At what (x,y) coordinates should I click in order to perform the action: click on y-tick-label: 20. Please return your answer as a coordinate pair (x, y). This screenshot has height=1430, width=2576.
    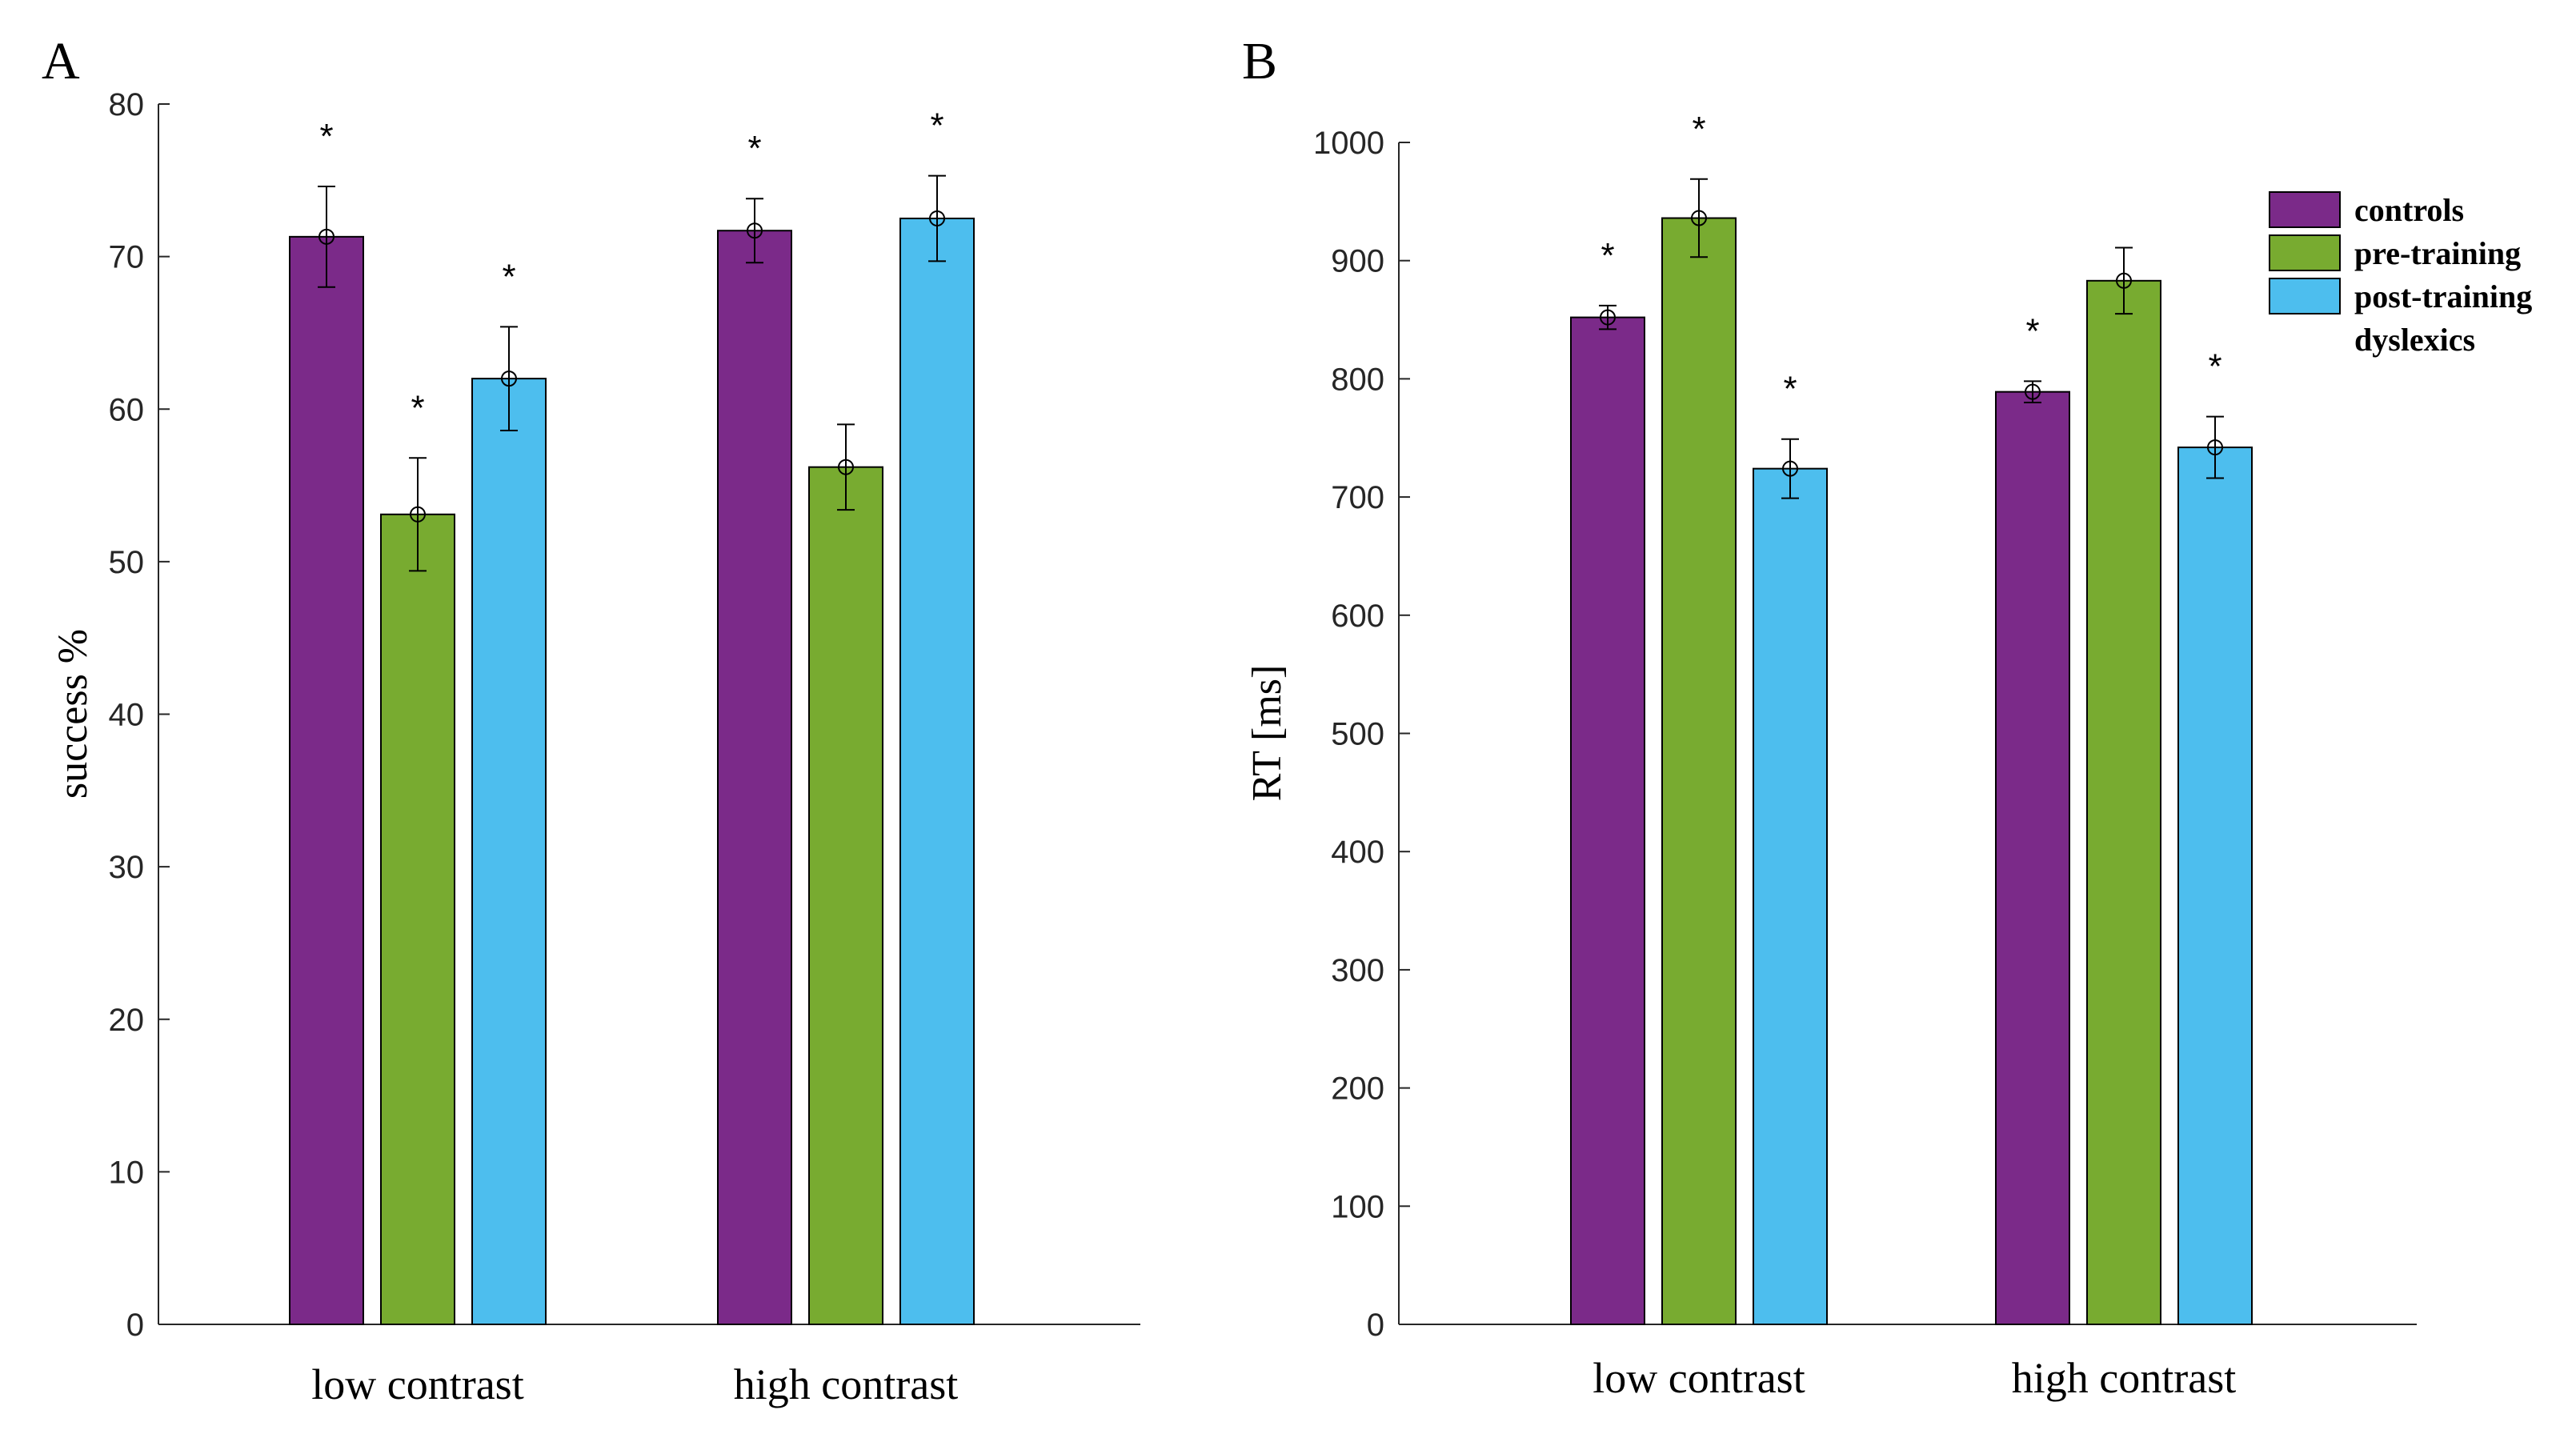
    Looking at the image, I should click on (127, 1020).